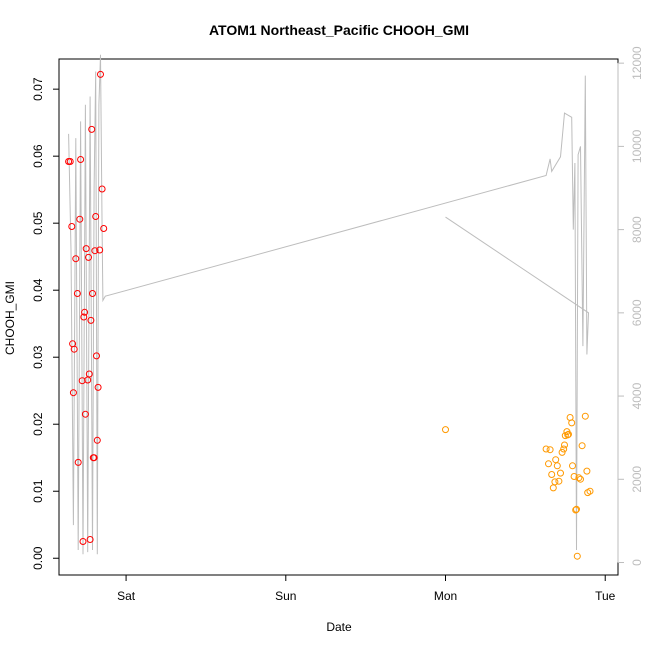 This screenshot has height=650, width=650. Describe the element at coordinates (38, 491) in the screenshot. I see `y-tick-label: 0.01` at that location.